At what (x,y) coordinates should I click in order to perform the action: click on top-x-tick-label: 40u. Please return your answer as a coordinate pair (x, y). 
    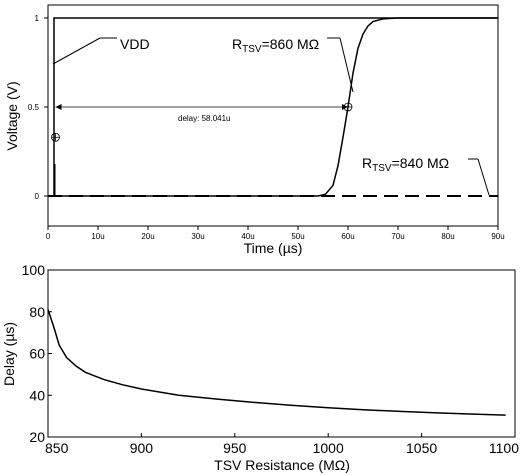
    Looking at the image, I should click on (247, 236).